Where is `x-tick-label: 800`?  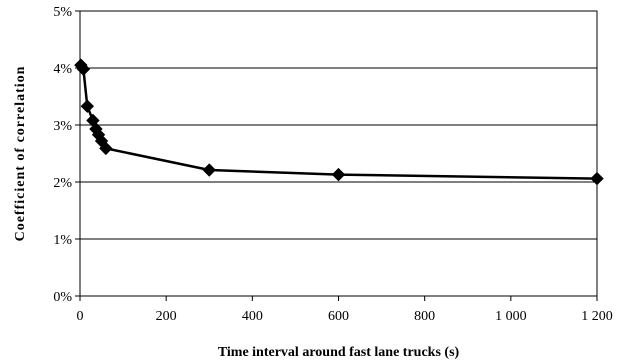 x-tick-label: 800 is located at coordinates (424, 316).